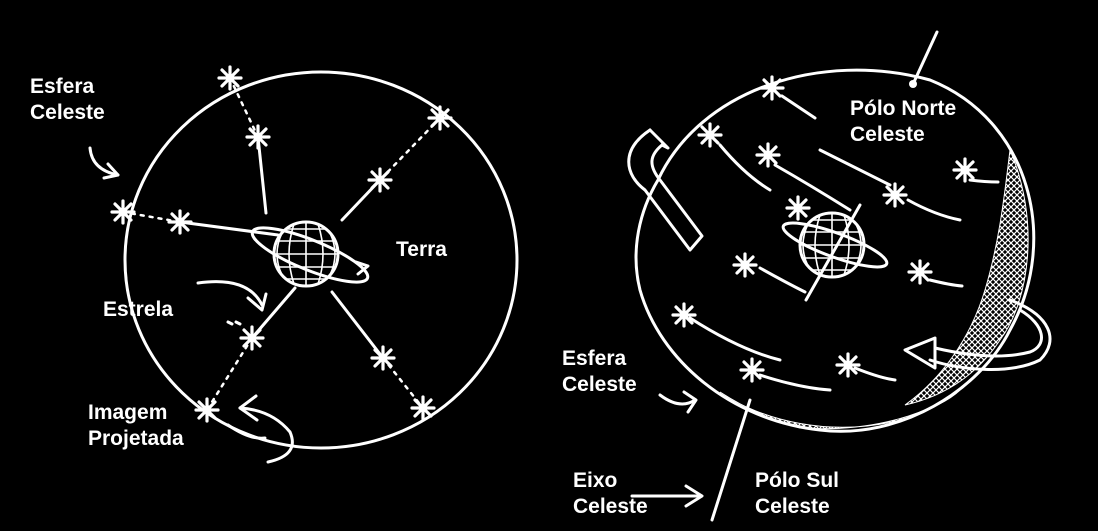 This screenshot has width=1098, height=531. Describe the element at coordinates (667, 449) in the screenshot. I see `right-small-arrows` at that location.